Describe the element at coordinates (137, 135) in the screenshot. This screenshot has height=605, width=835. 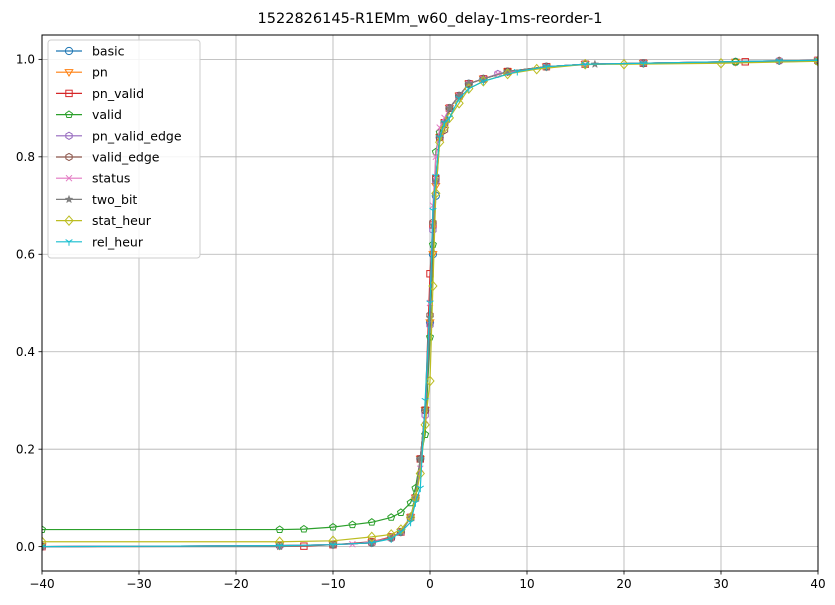
I see `legend-label: pn_valid_edge` at that location.